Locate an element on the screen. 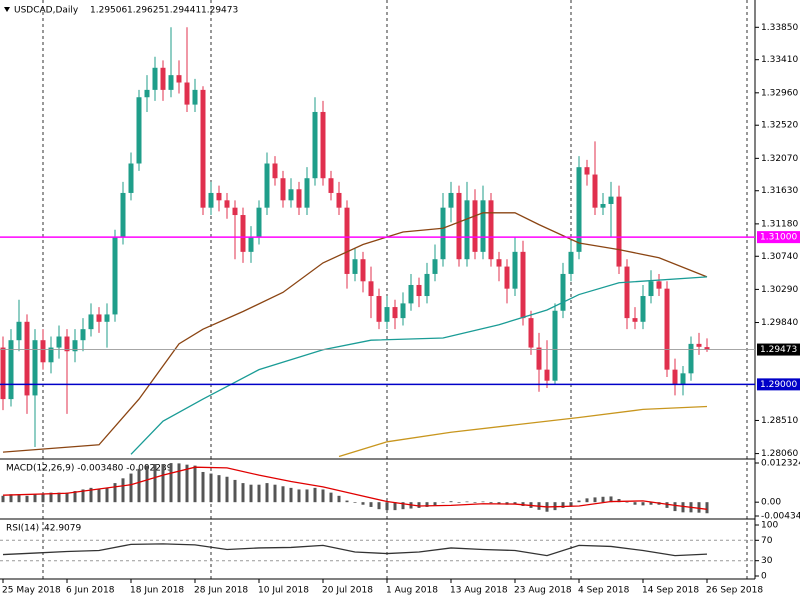 This screenshot has width=800, height=600. y-tick-label: 1.31630 is located at coordinates (779, 191).